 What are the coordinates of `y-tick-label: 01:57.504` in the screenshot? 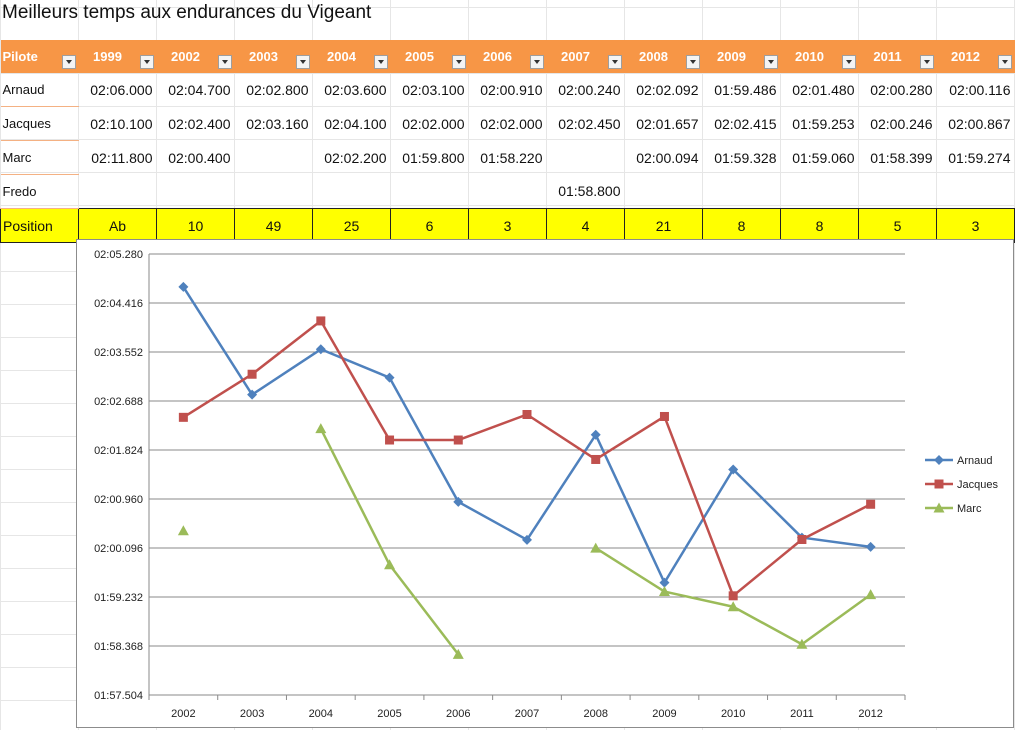 It's located at (118, 696).